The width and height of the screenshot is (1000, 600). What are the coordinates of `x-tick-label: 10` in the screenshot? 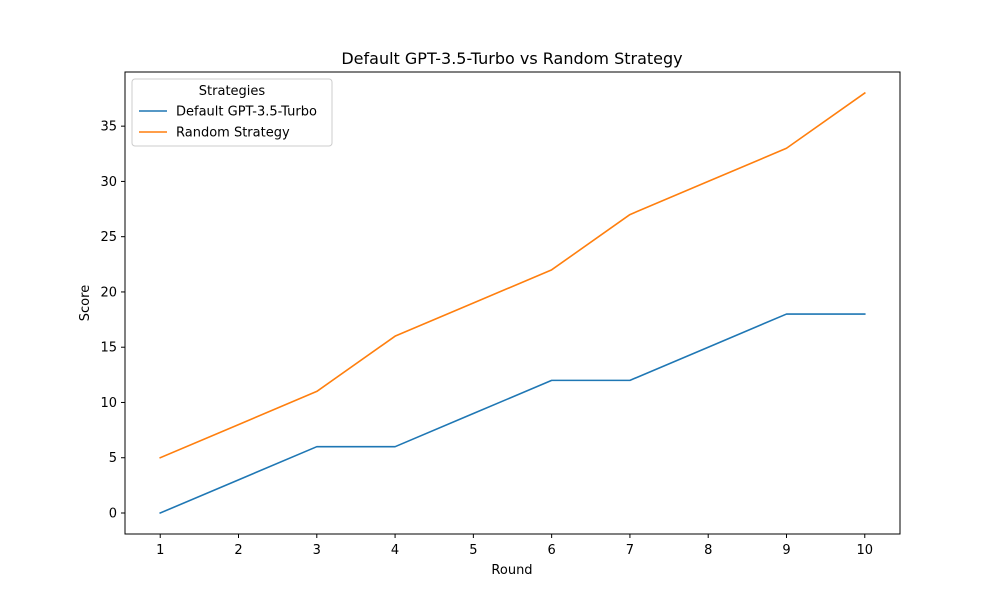 It's located at (864, 550).